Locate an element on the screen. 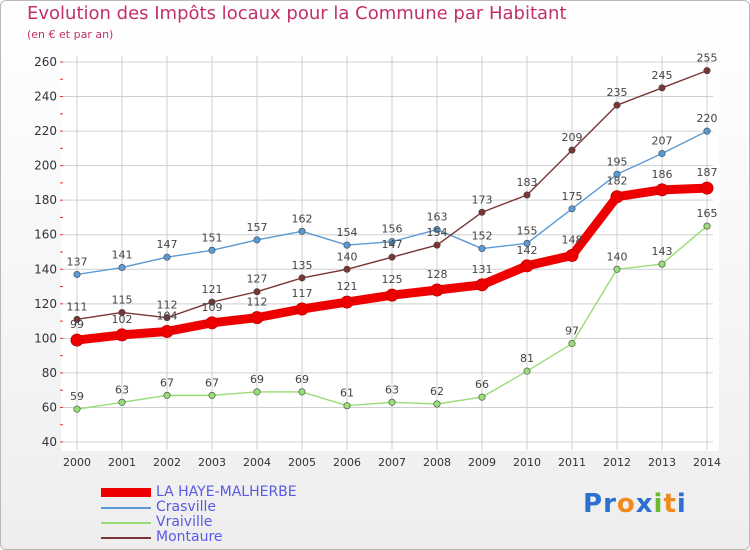  data-label: 97 is located at coordinates (572, 331).